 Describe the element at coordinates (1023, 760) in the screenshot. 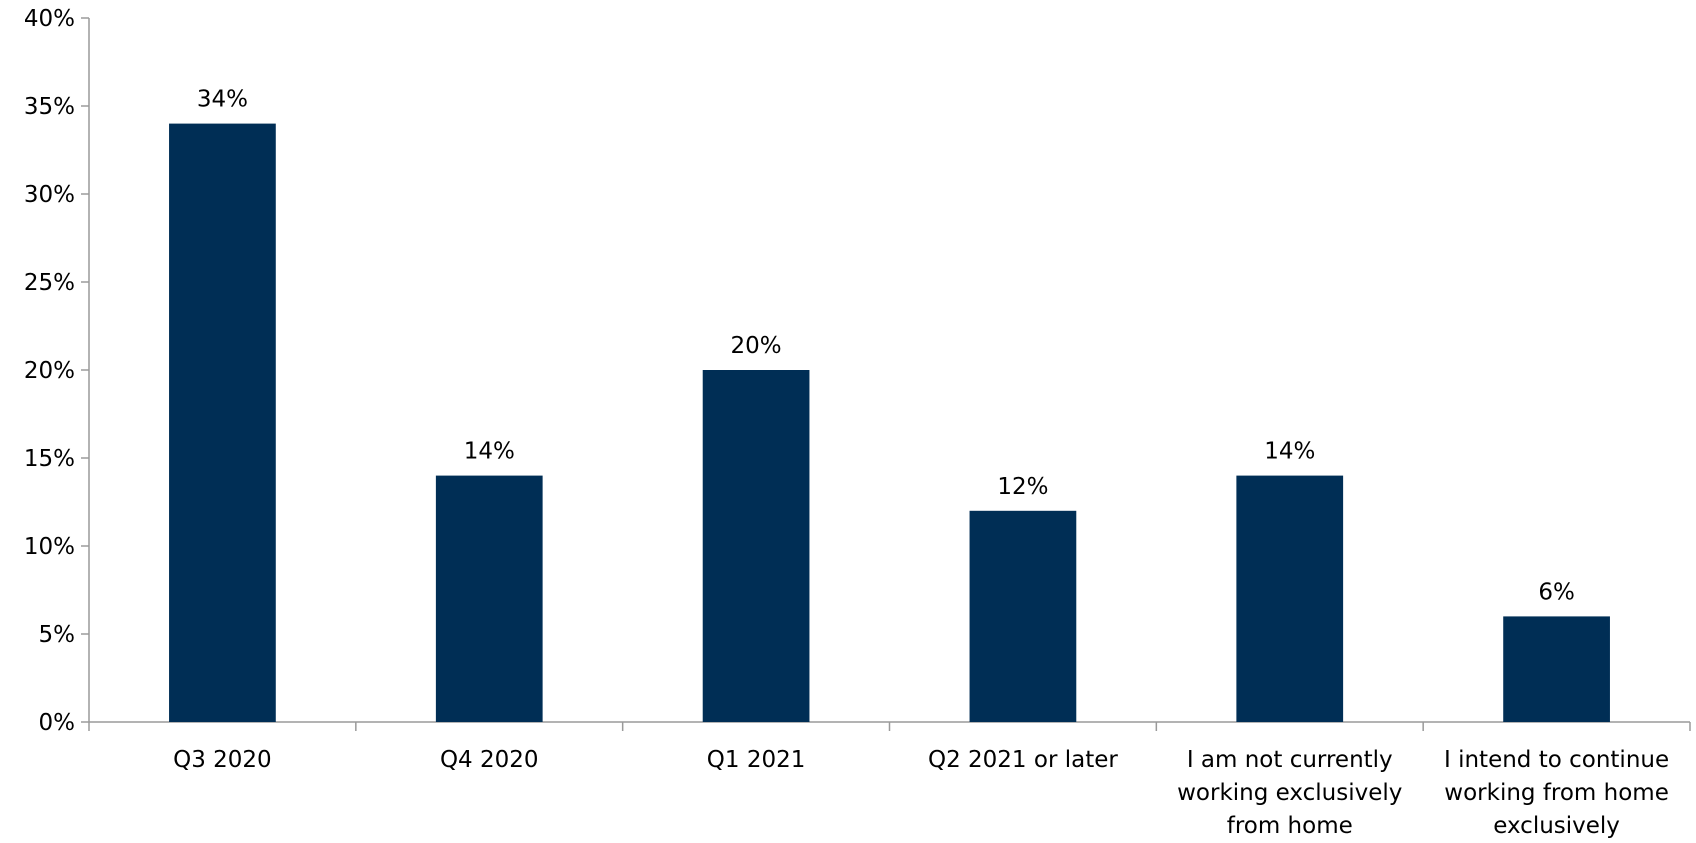

I see `x-tick-label: Q2 2021 or later` at that location.